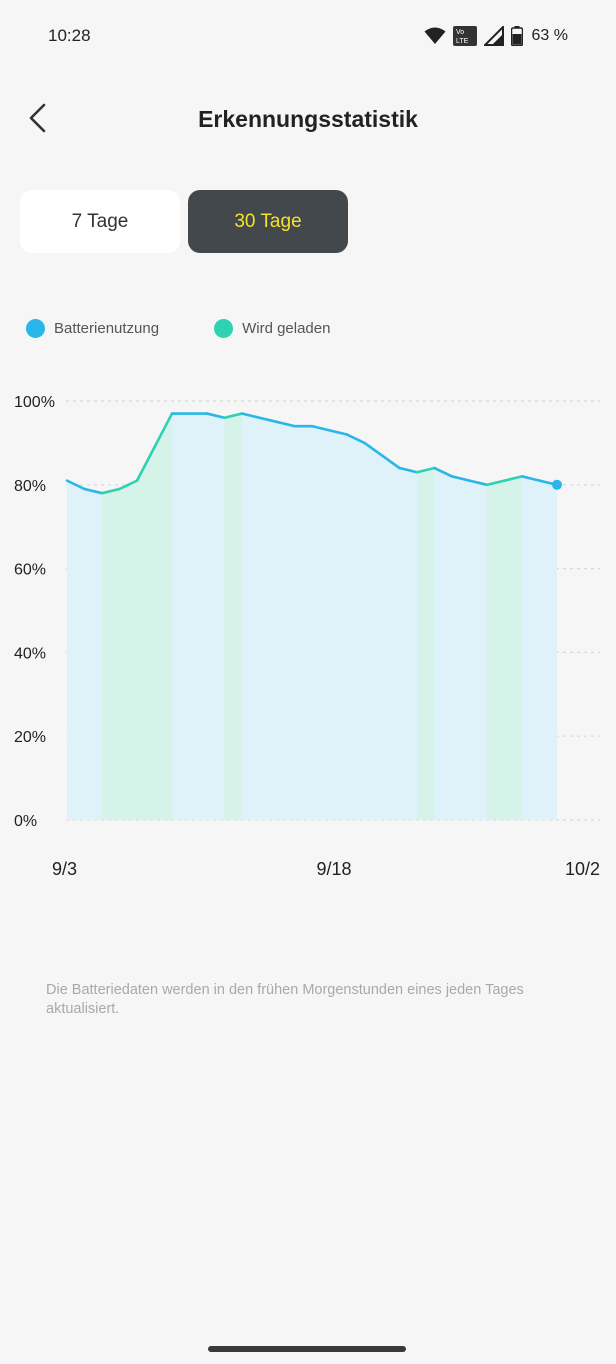 The image size is (616, 1364). What do you see at coordinates (30, 570) in the screenshot?
I see `y-tick-label: 60%` at bounding box center [30, 570].